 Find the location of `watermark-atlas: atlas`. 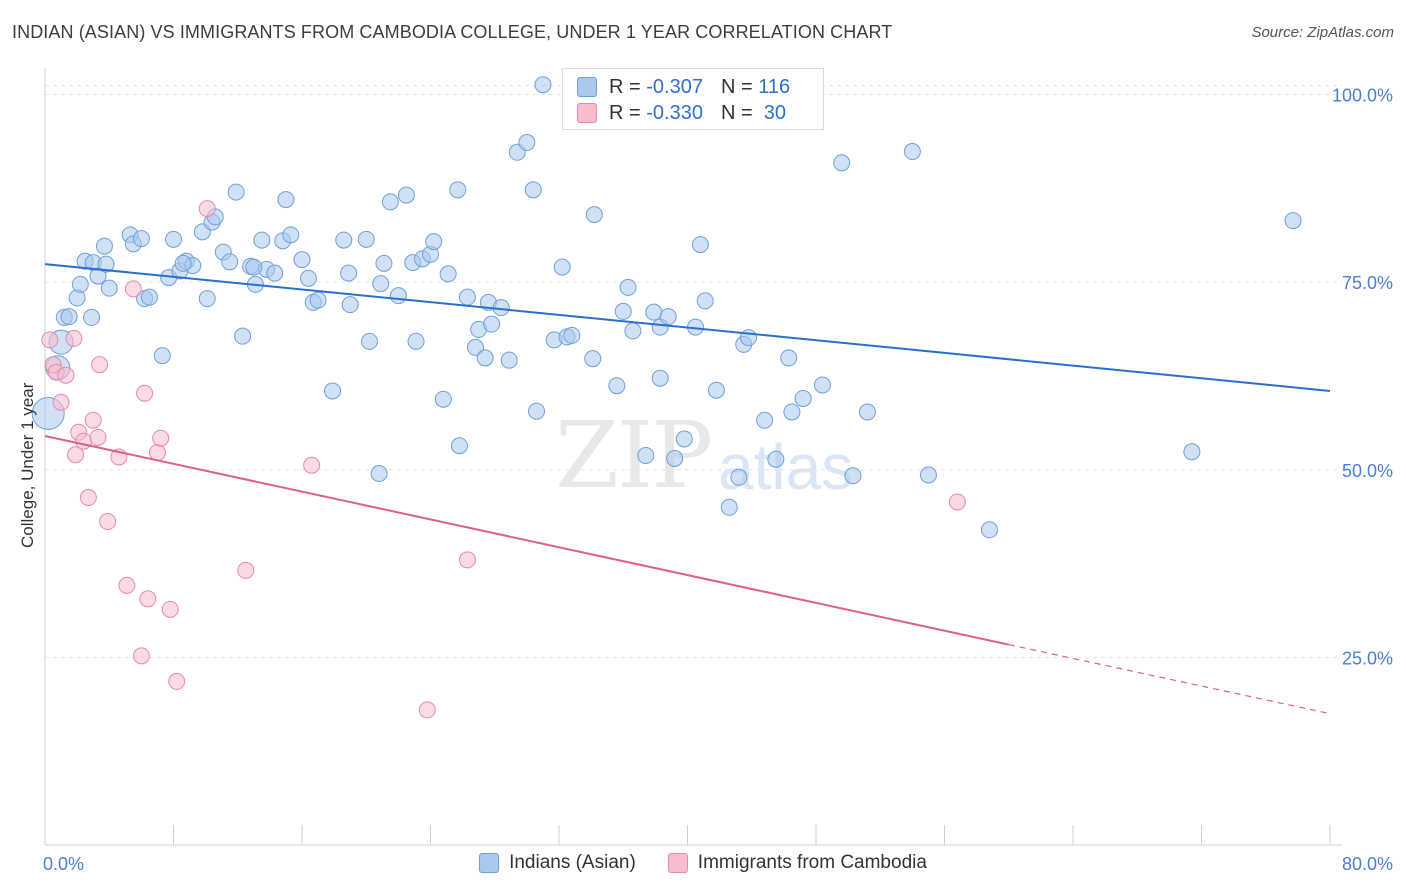

watermark-atlas: atlas is located at coordinates (786, 467).